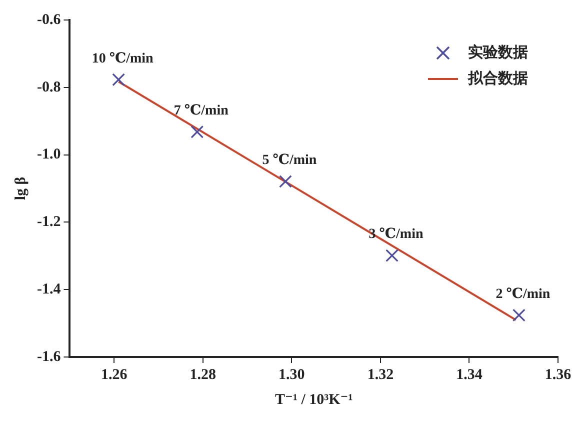  I want to click on legend-label: 实验数据, so click(498, 51).